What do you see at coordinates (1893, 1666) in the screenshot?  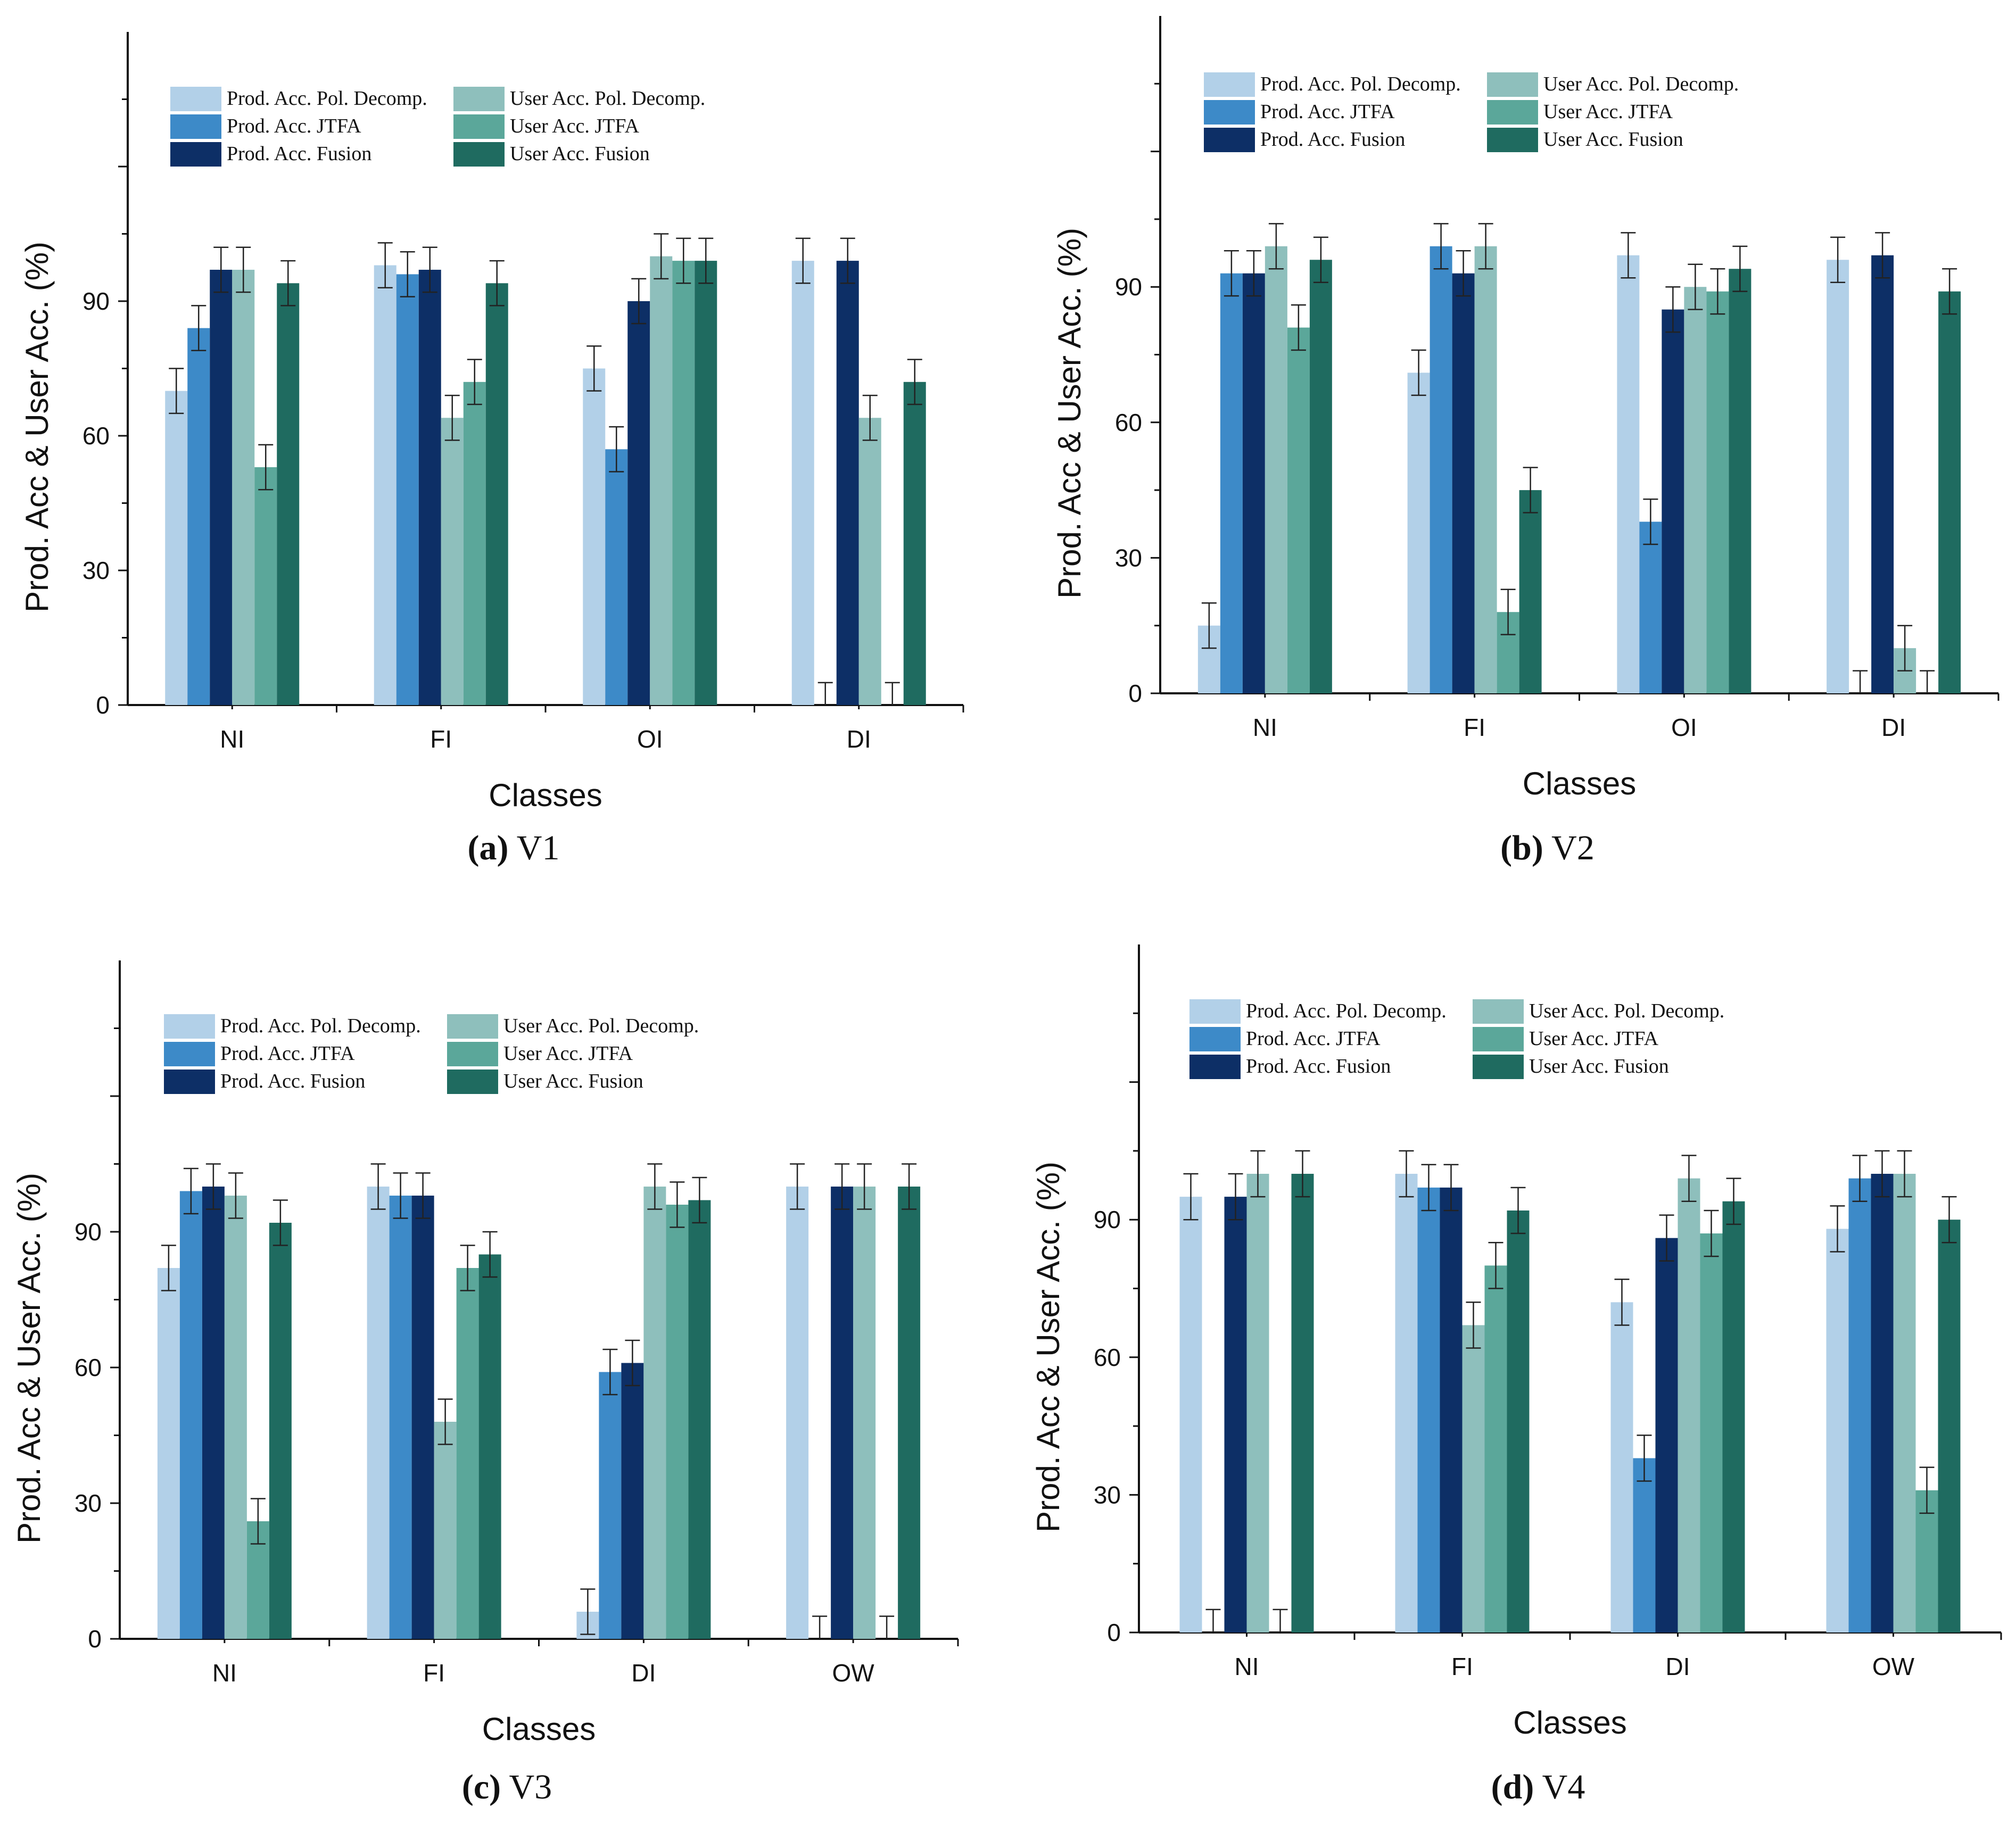 I see `x-tick-label: OW` at bounding box center [1893, 1666].